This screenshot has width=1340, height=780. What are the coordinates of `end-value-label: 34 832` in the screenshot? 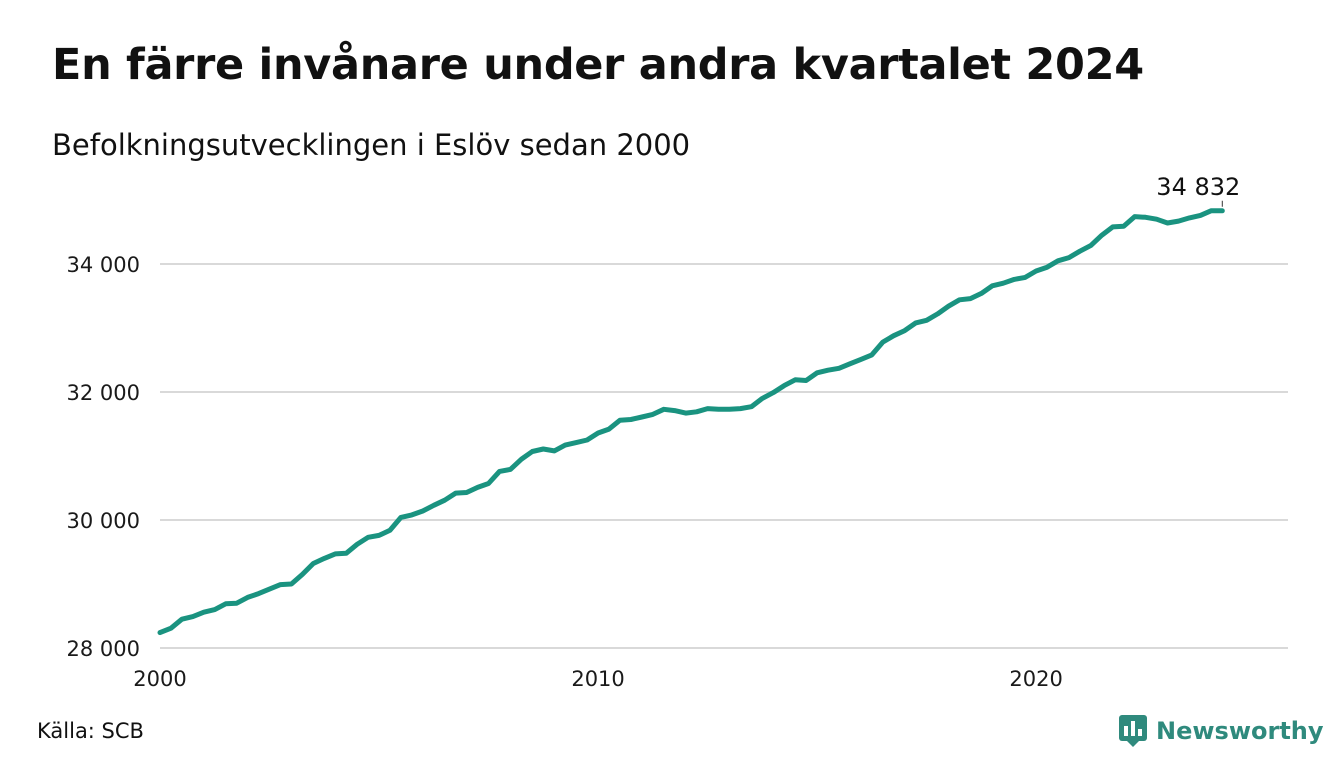 It's located at (1198, 187).